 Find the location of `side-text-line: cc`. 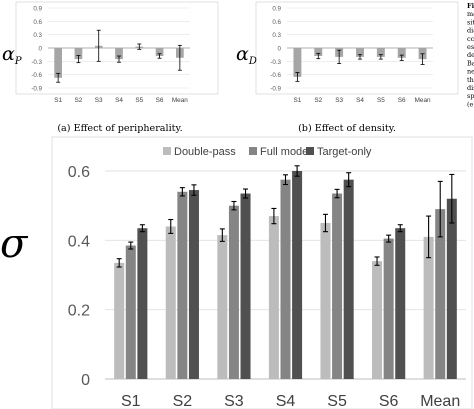

side-text-line: cc is located at coordinates (470, 39).